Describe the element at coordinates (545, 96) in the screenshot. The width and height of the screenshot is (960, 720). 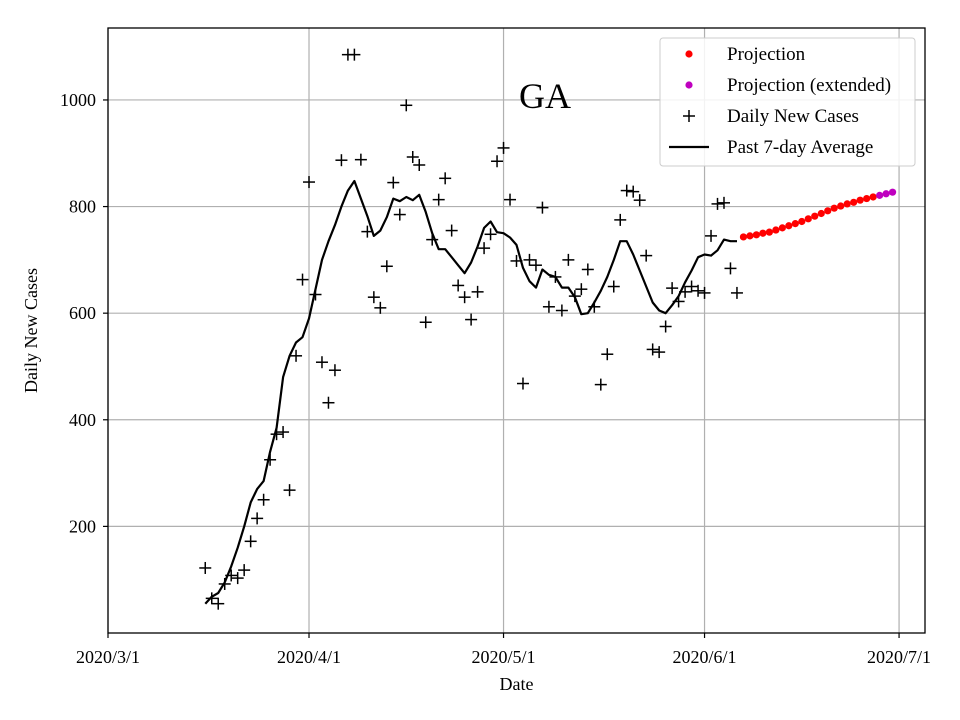
I see `chart-title: GA` at that location.